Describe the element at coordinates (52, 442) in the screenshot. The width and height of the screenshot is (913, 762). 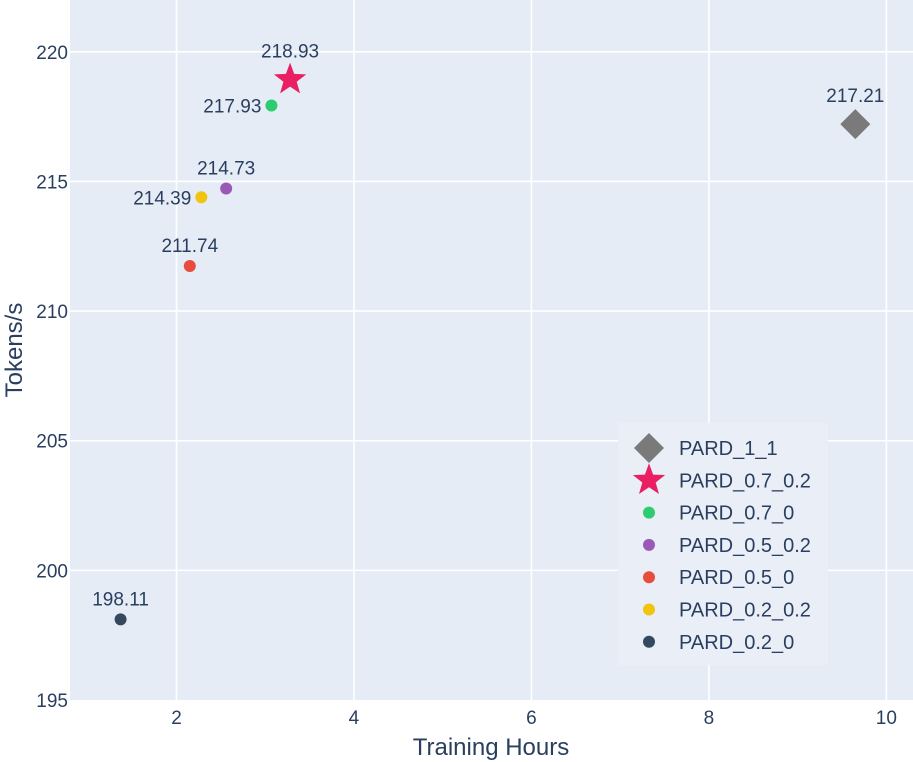
I see `y-tick-label: 205` at that location.